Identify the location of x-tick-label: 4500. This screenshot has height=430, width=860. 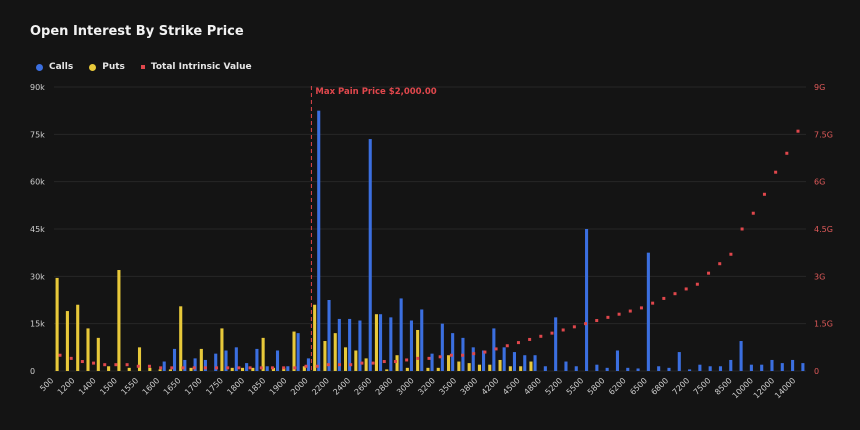
(511, 386).